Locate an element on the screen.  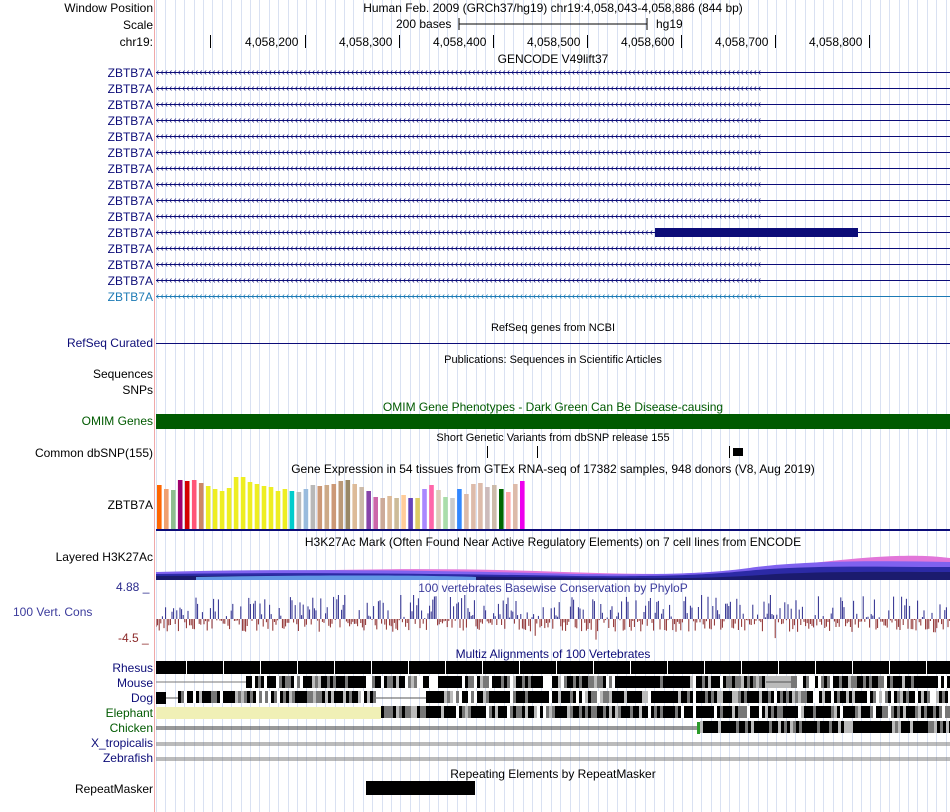
multiz-species-label: Zebrafish is located at coordinates (127, 758).